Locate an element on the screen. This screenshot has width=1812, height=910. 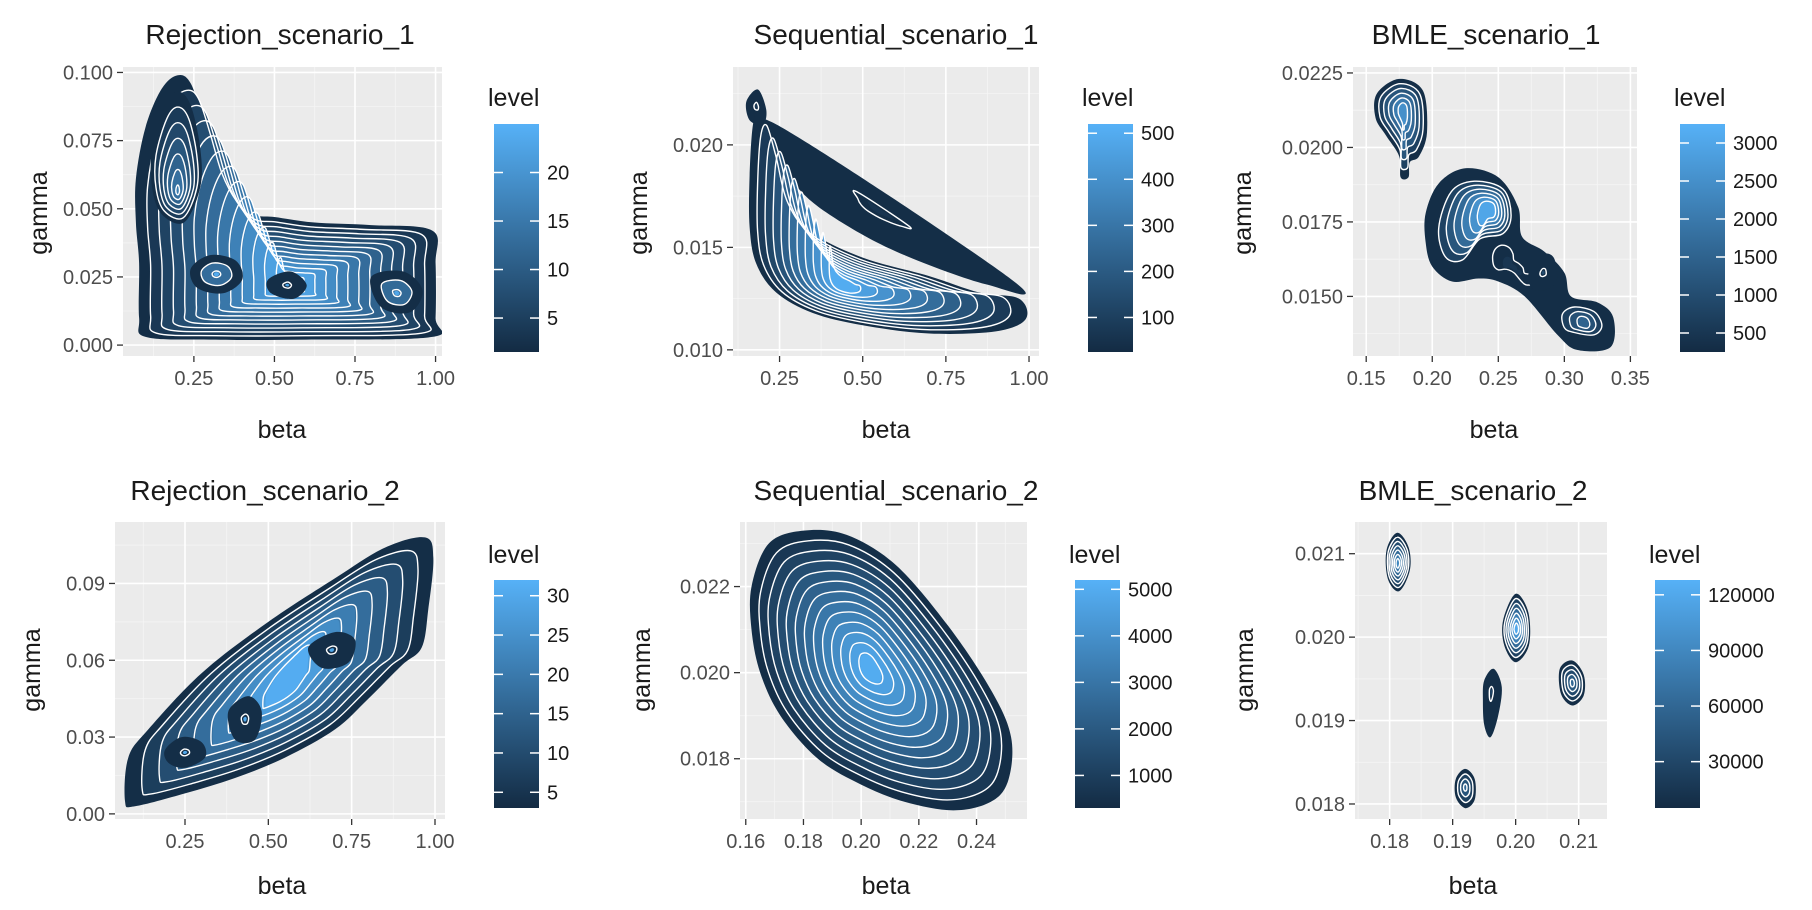
legend-label: 4000 is located at coordinates (1150, 637).